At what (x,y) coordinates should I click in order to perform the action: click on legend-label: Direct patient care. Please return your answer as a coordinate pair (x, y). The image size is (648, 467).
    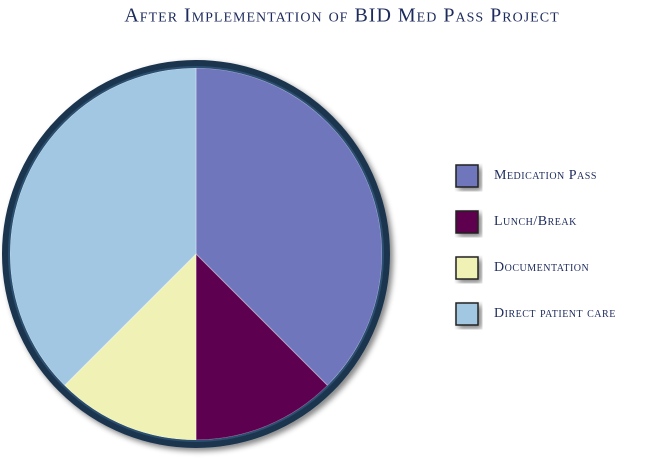
    Looking at the image, I should click on (555, 313).